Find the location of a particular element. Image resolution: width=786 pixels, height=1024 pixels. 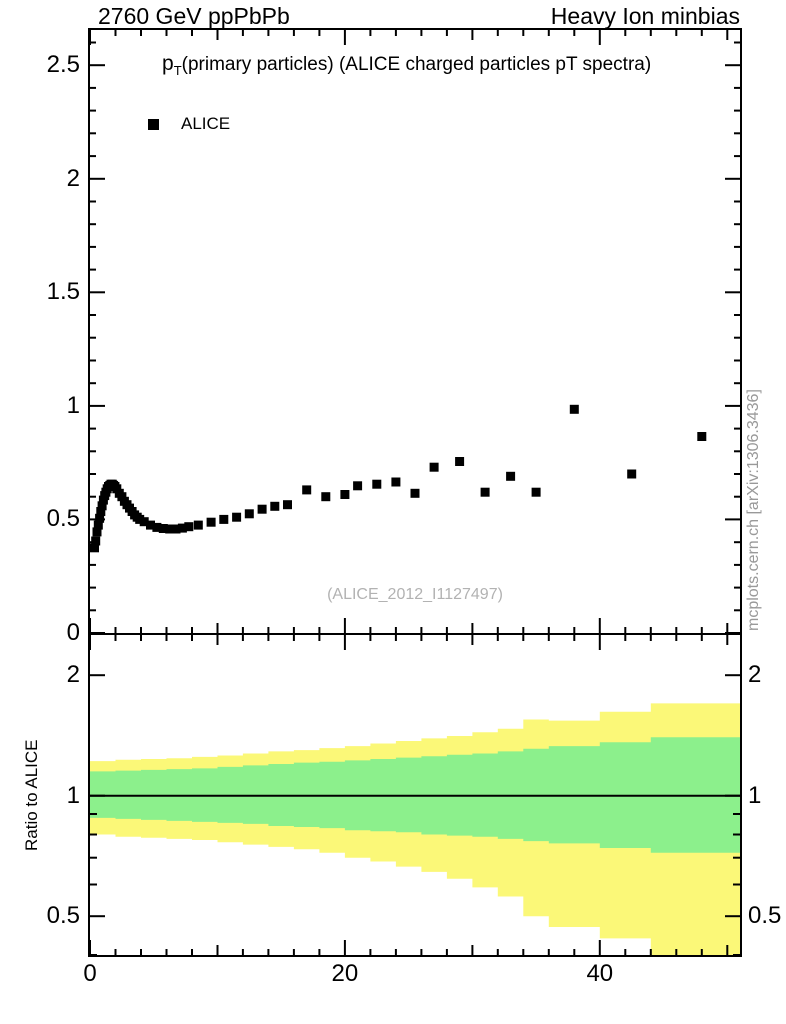

ratio-y-tick-label-right: 0.5 is located at coordinates (765, 916).